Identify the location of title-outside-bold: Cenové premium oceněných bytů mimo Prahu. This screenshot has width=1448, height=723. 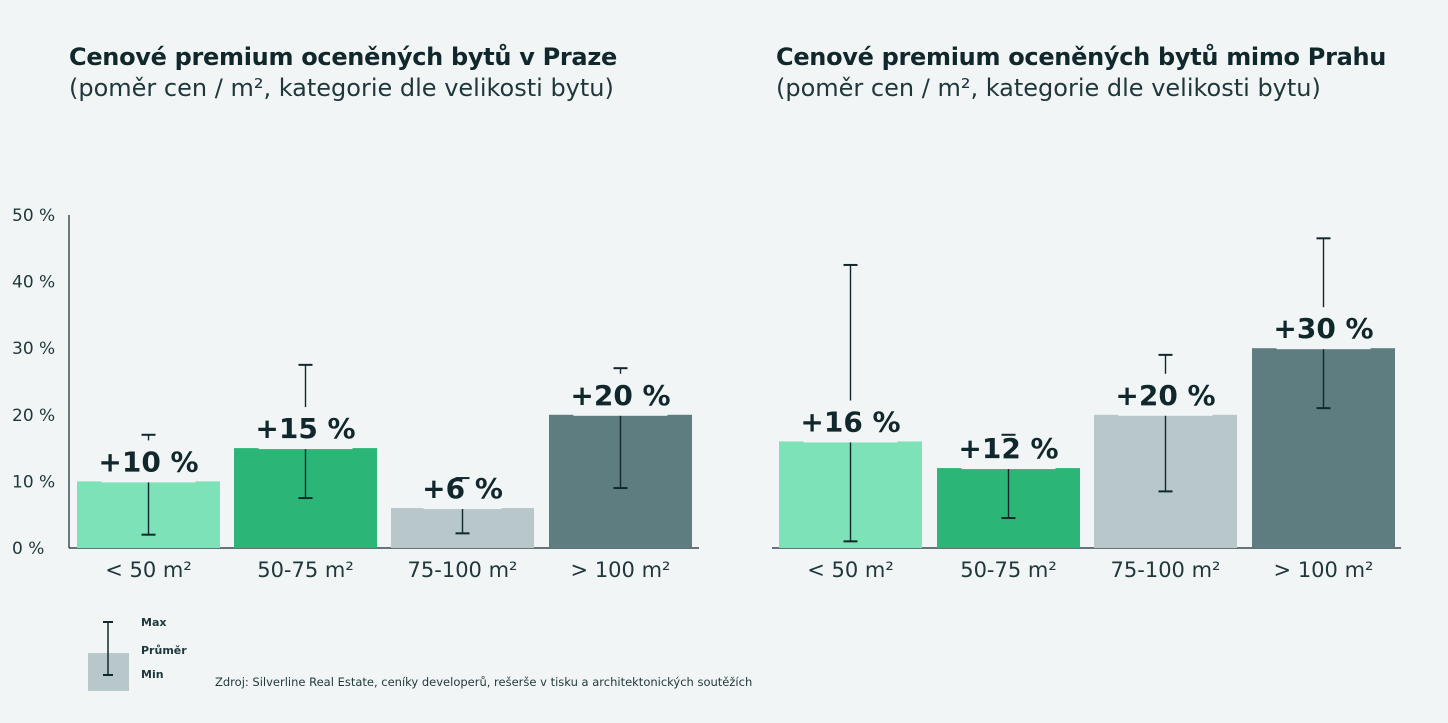
(1081, 57).